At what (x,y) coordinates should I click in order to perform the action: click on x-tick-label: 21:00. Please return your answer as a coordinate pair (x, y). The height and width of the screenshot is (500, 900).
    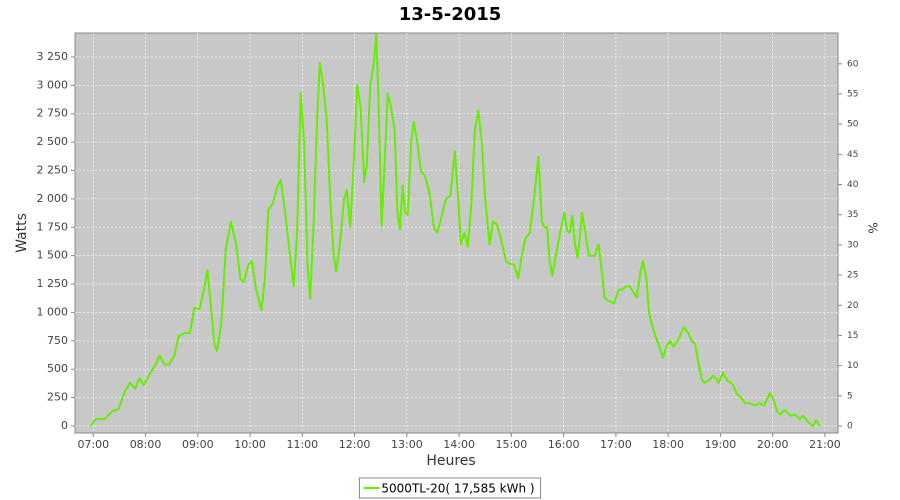
    Looking at the image, I should click on (825, 444).